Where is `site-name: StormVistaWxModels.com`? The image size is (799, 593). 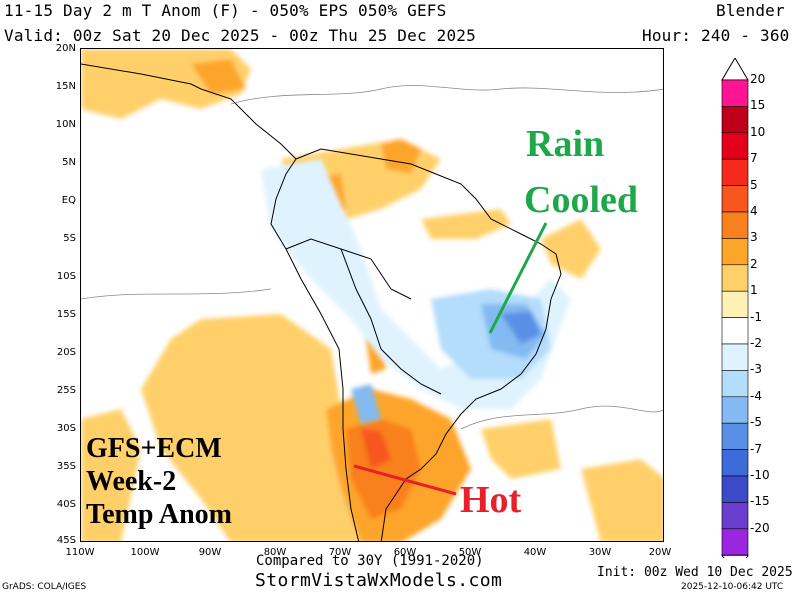
site-name: StormVistaWxModels.com is located at coordinates (379, 580).